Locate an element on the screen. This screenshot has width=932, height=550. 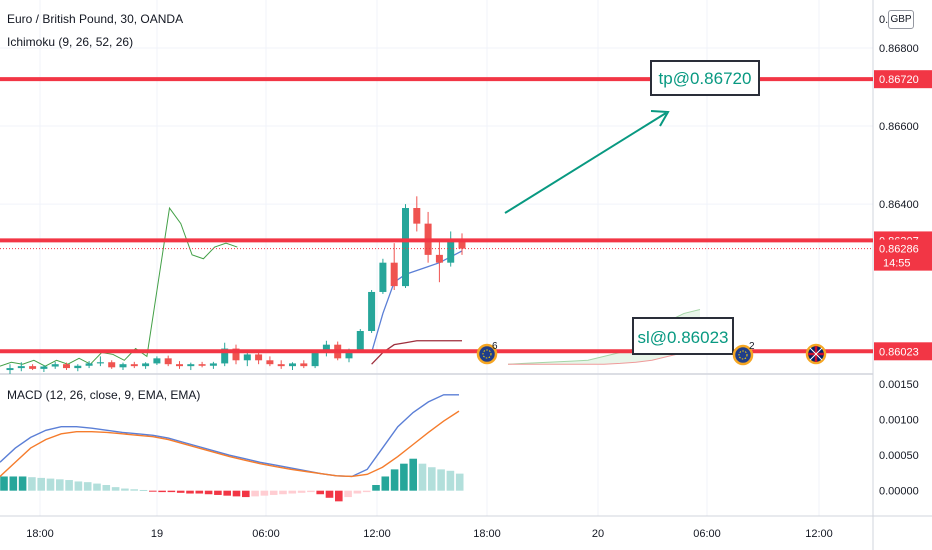
economic-event-eu-2: 2 is located at coordinates (743, 353).